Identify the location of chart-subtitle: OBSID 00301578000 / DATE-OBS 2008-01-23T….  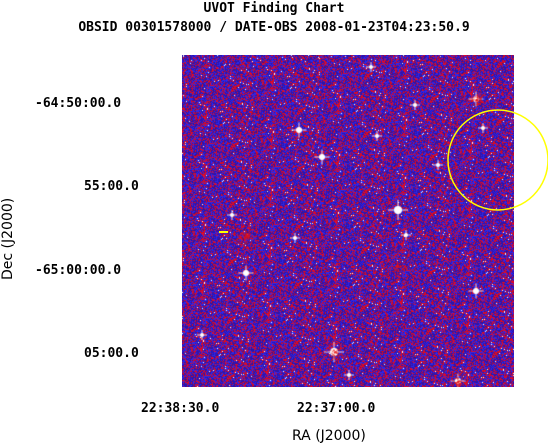
(274, 27).